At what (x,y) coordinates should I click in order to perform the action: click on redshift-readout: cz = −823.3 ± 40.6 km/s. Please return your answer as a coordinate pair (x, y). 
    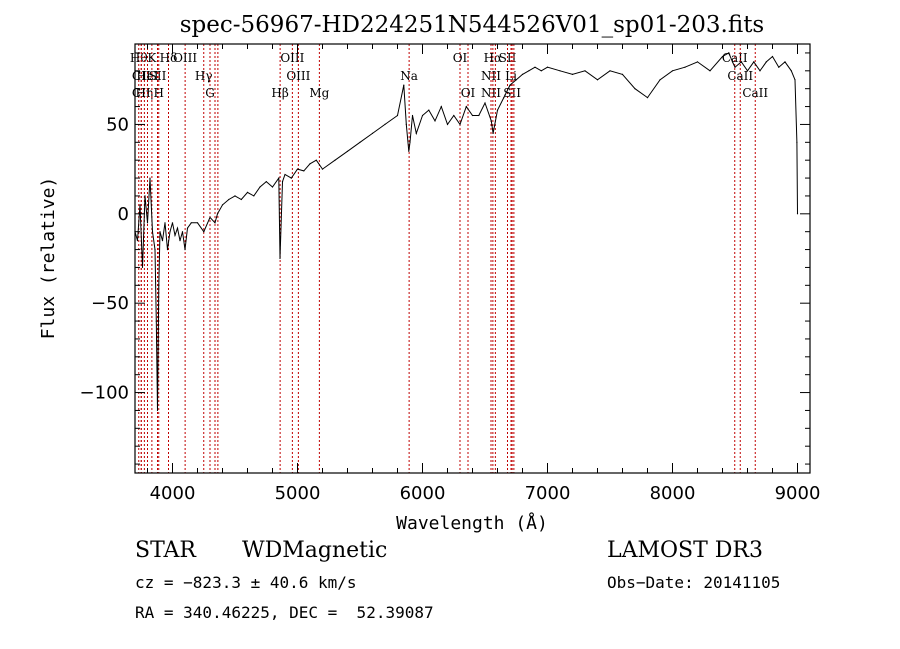
    Looking at the image, I should click on (246, 582).